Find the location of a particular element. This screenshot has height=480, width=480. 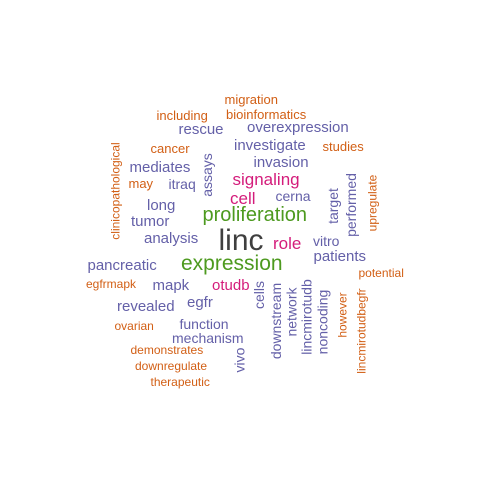

word-investigate: investigate is located at coordinates (270, 145).